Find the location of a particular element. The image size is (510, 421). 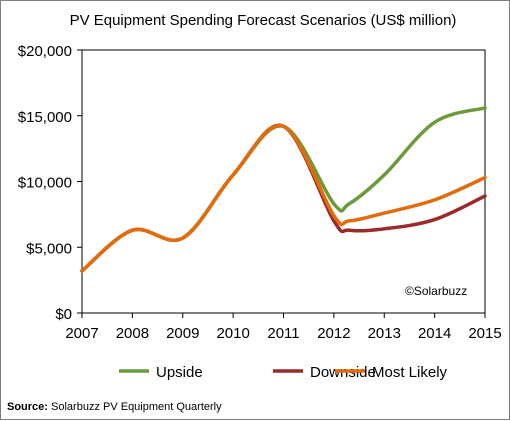

source-note: Source: Solarbuzz PV Equipment Quarterly is located at coordinates (114, 407).